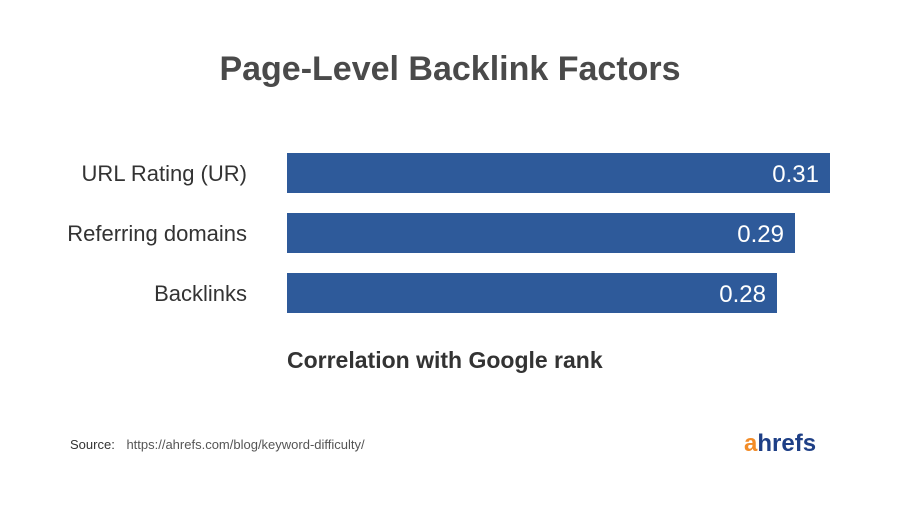  What do you see at coordinates (450, 69) in the screenshot?
I see `chart-title: Page-Level Backlink Factors` at bounding box center [450, 69].